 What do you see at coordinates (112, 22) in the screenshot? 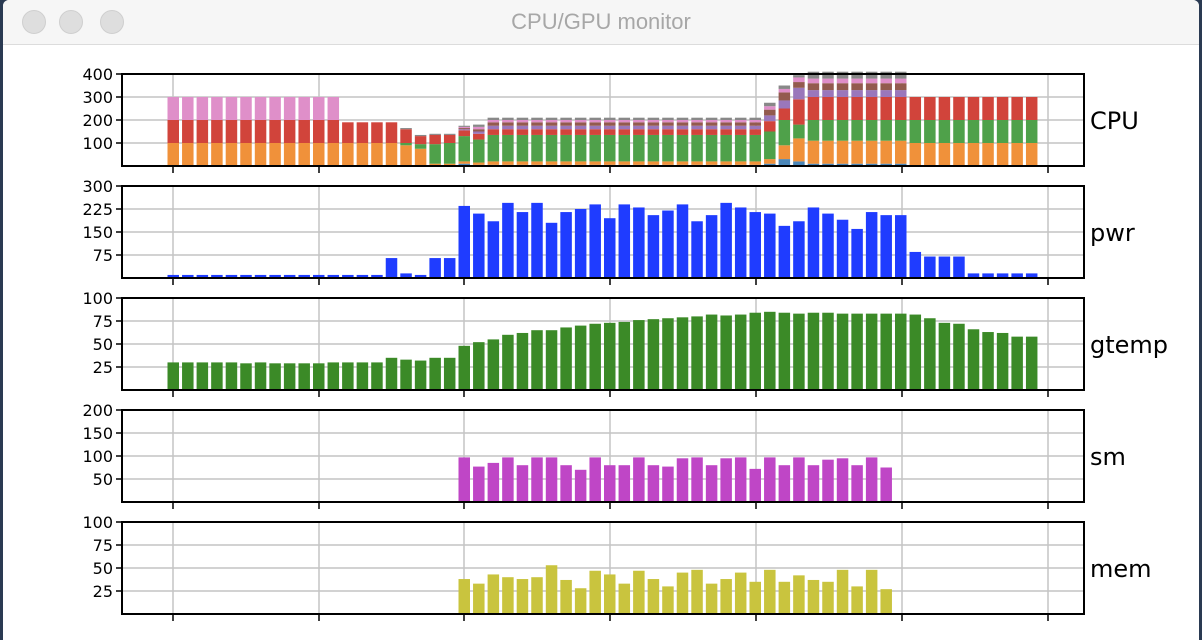
I see `zoom-button` at bounding box center [112, 22].